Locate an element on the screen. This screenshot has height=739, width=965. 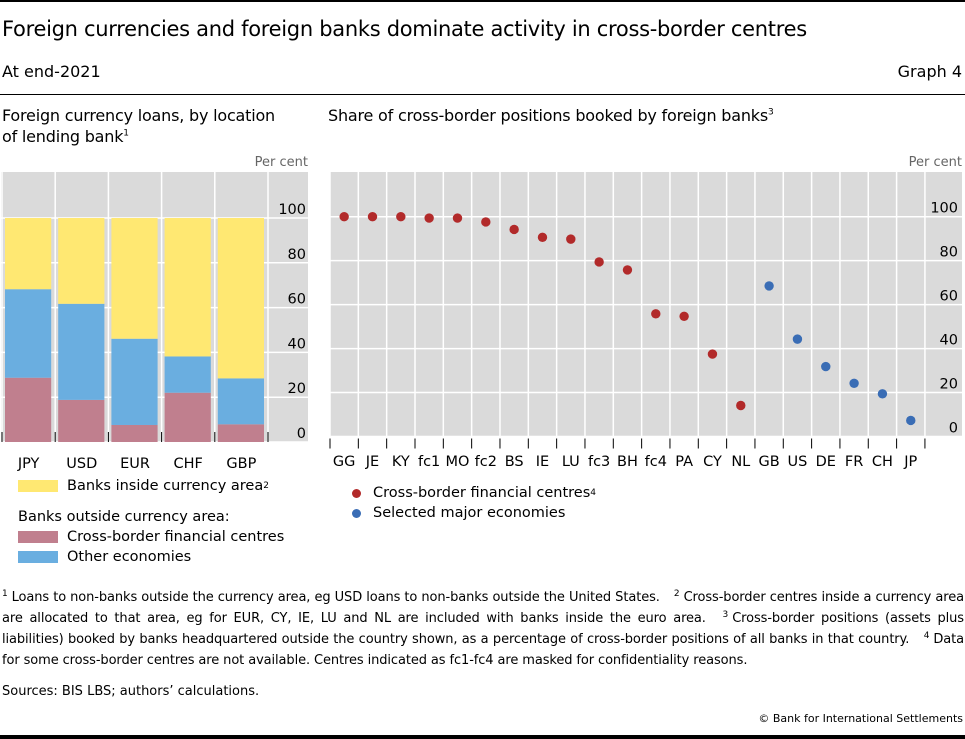
right-ytick-label: 20 is located at coordinates (949, 385).